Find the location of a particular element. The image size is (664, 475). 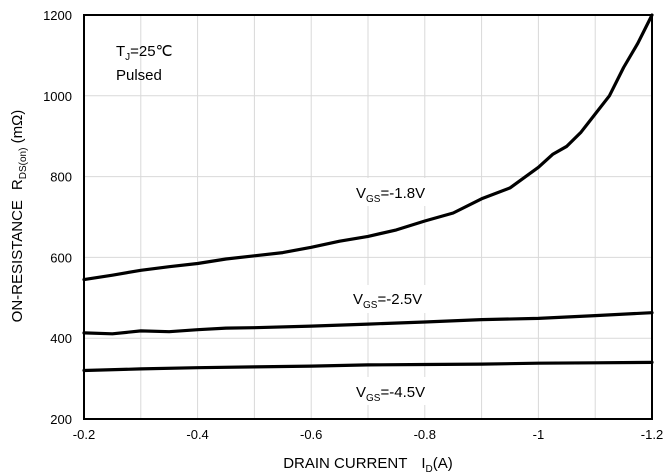

x-tick-label: -0.4 is located at coordinates (197, 434).